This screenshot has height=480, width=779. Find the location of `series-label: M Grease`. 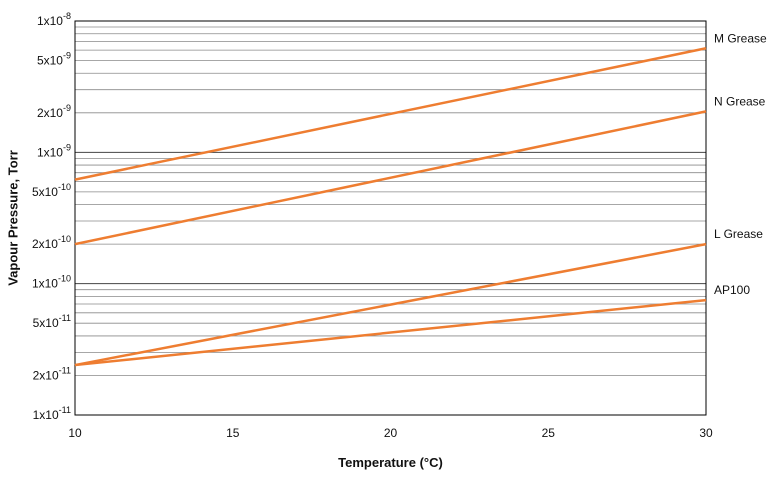

series-label: M Grease is located at coordinates (740, 38).